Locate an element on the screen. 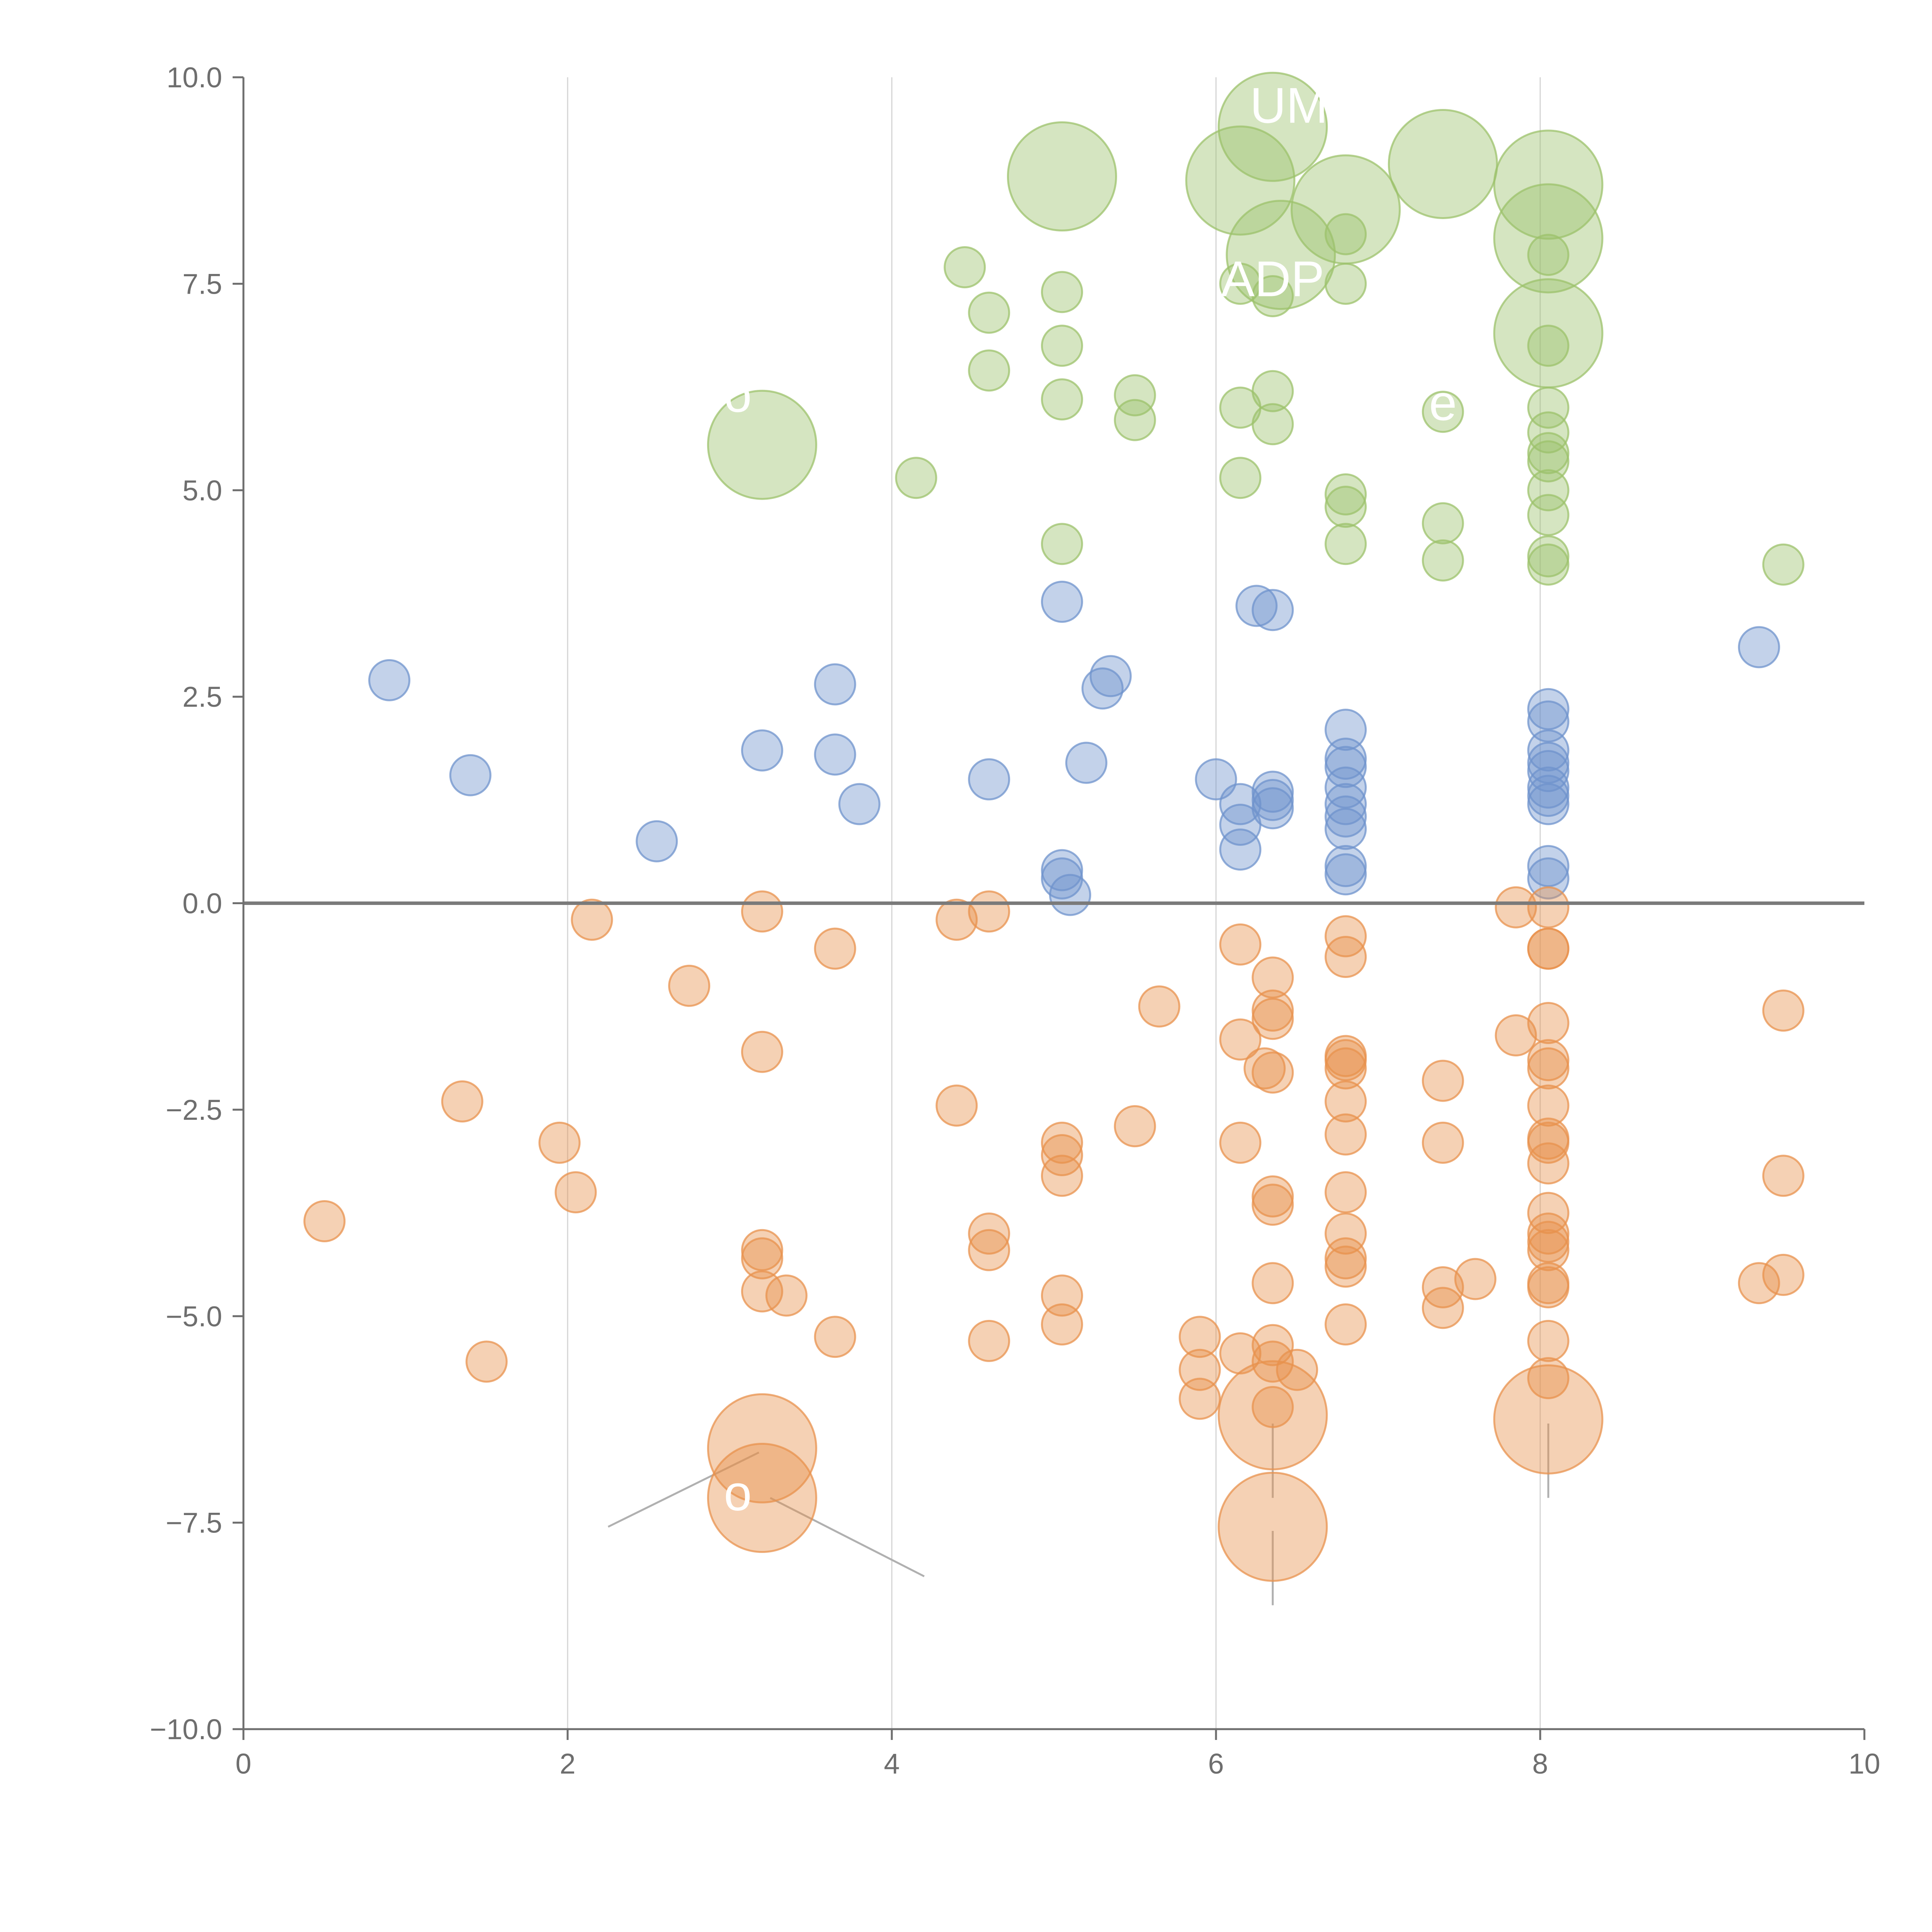 This screenshot has height=1932, width=1932. annotation-label: o is located at coordinates (738, 1493).